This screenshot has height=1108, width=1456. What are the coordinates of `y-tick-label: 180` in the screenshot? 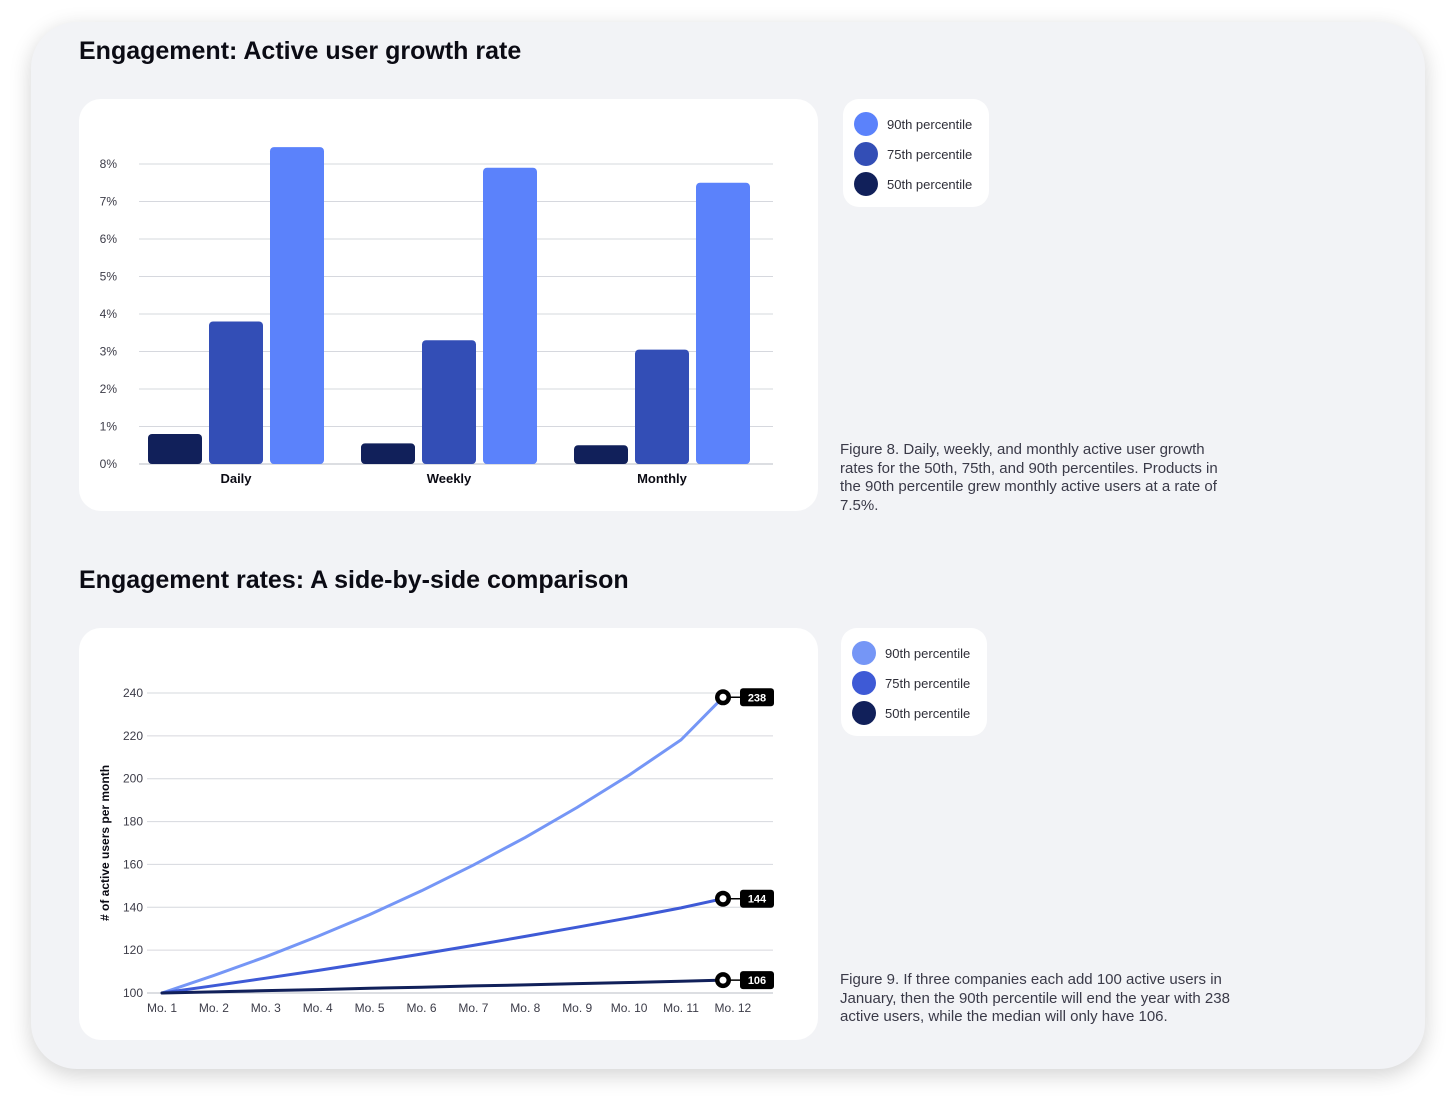 It's located at (133, 822).